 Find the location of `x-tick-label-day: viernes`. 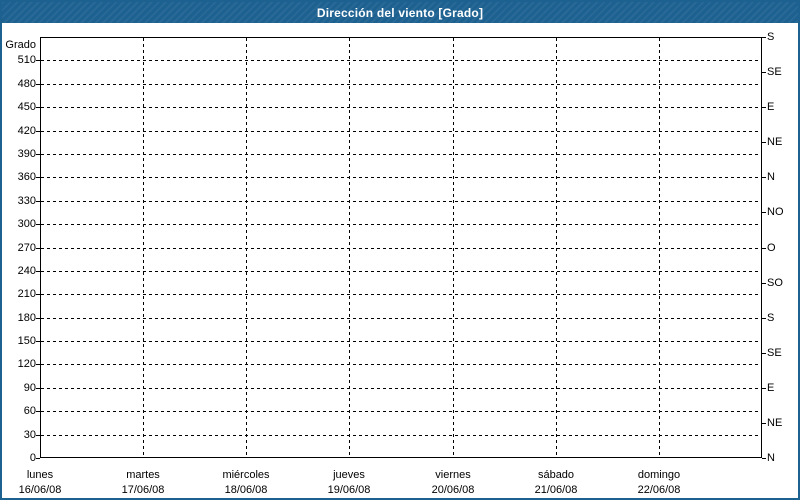

x-tick-label-day: viernes is located at coordinates (453, 475).